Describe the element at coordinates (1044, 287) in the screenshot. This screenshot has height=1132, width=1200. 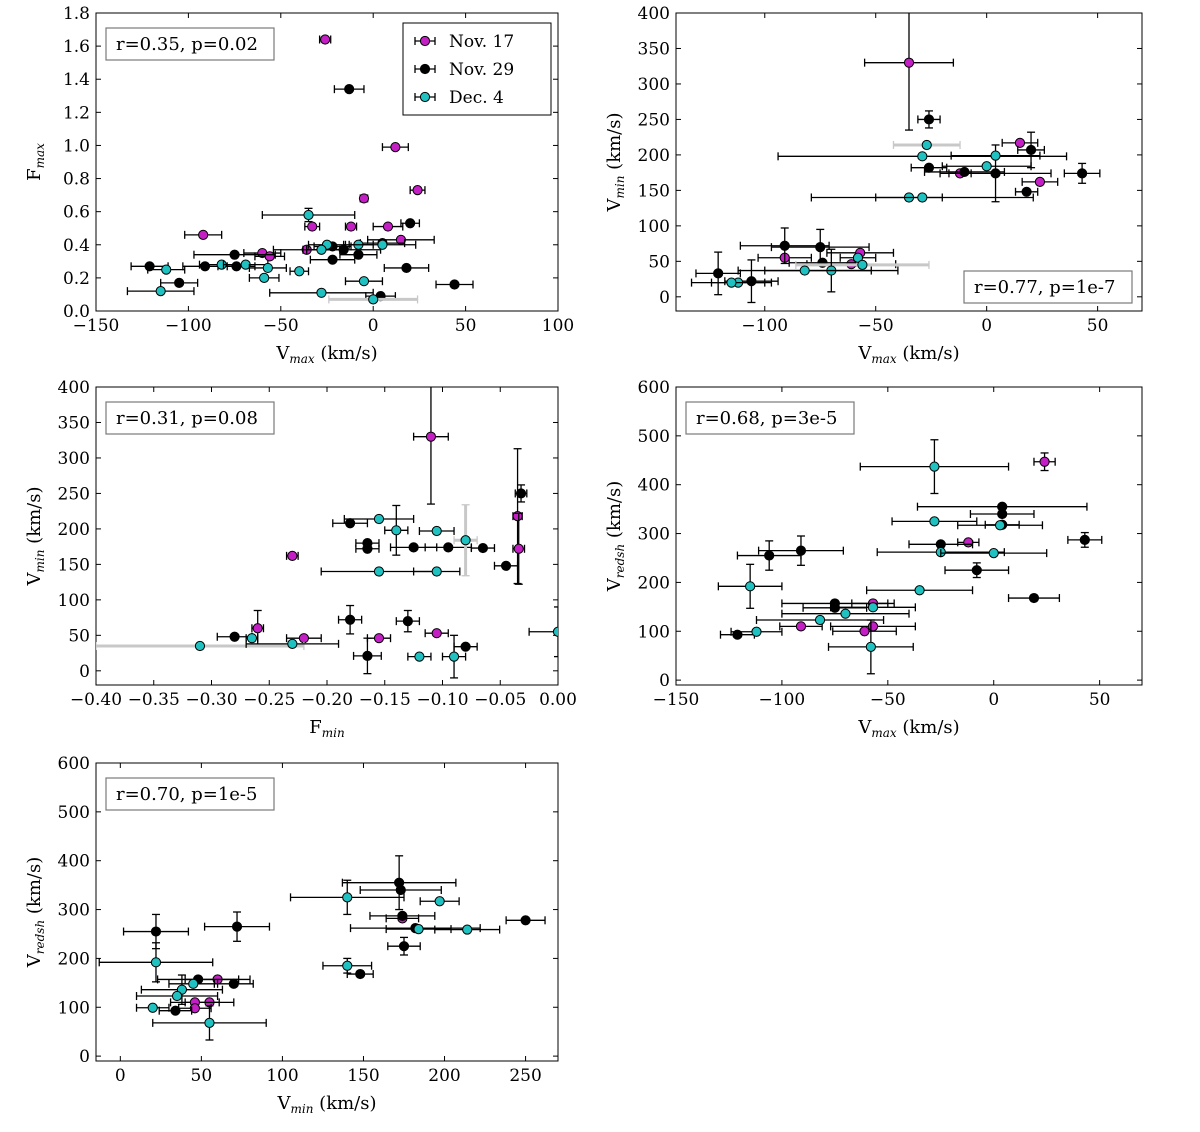
I see `annotation-text: r=0.77, p=1e-7` at that location.